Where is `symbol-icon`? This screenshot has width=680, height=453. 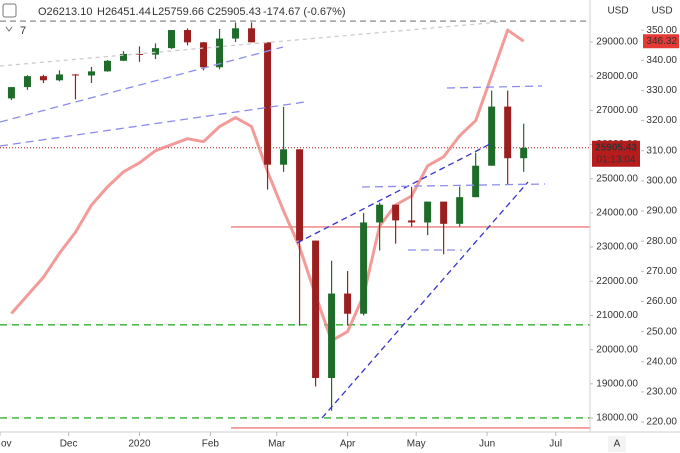 symbol-icon is located at coordinates (9, 10).